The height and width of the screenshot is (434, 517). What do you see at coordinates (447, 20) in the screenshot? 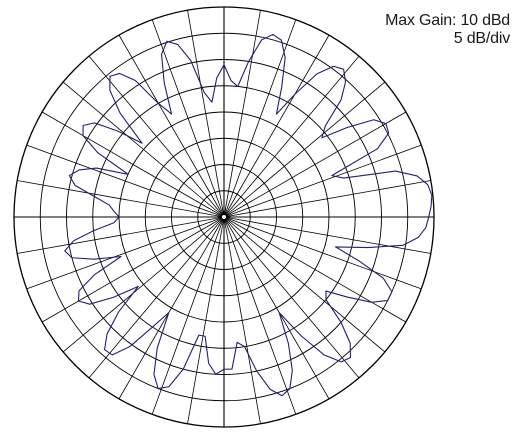
I see `max-gain-label: Max Gain: 10 dBd` at bounding box center [447, 20].